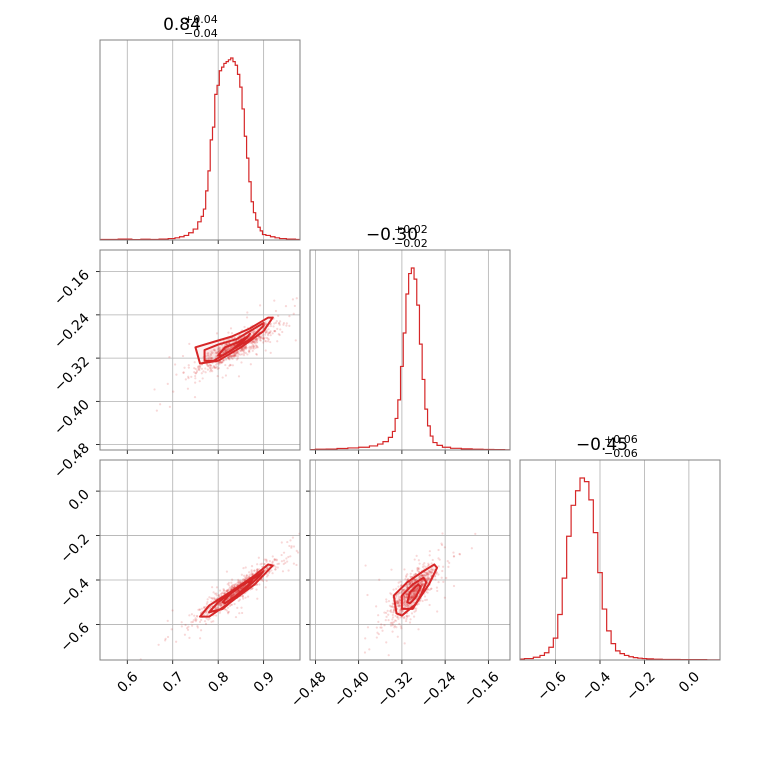  What do you see at coordinates (411, 229) in the screenshot?
I see `hist-title-plus-1: +0.02` at bounding box center [411, 229].